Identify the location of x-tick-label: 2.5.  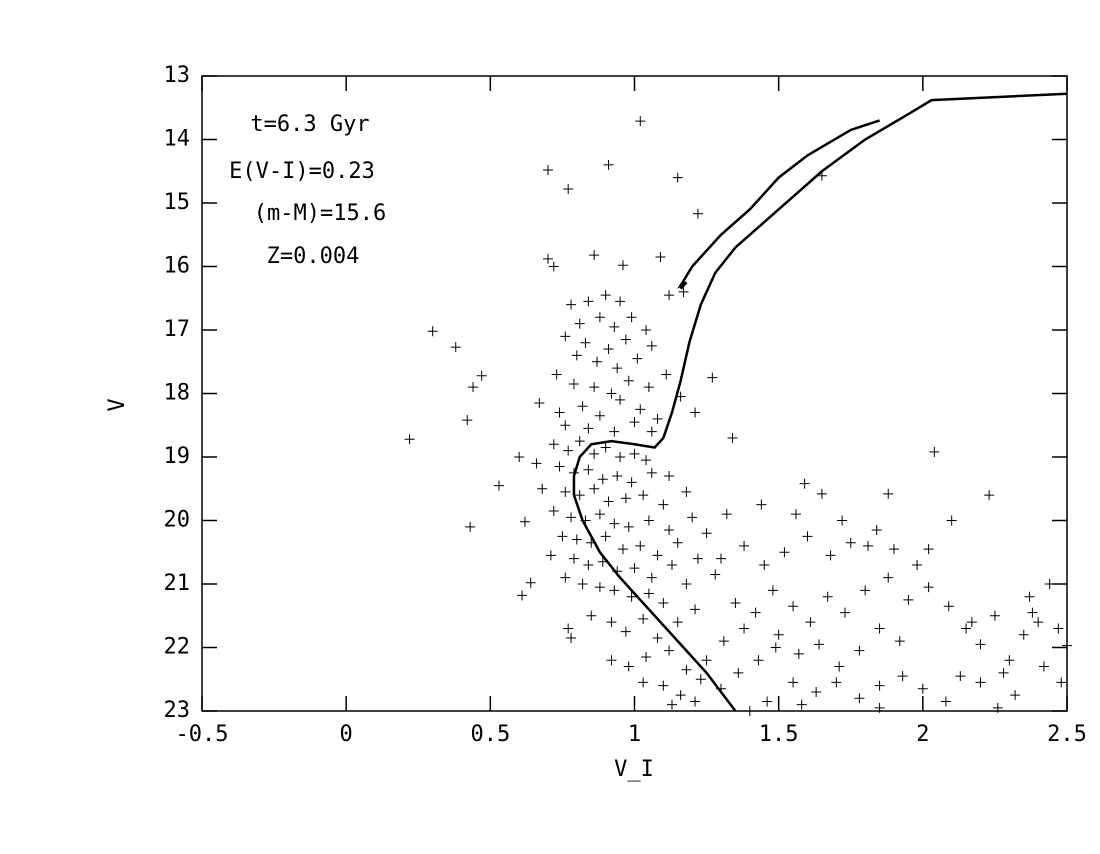
(1067, 734).